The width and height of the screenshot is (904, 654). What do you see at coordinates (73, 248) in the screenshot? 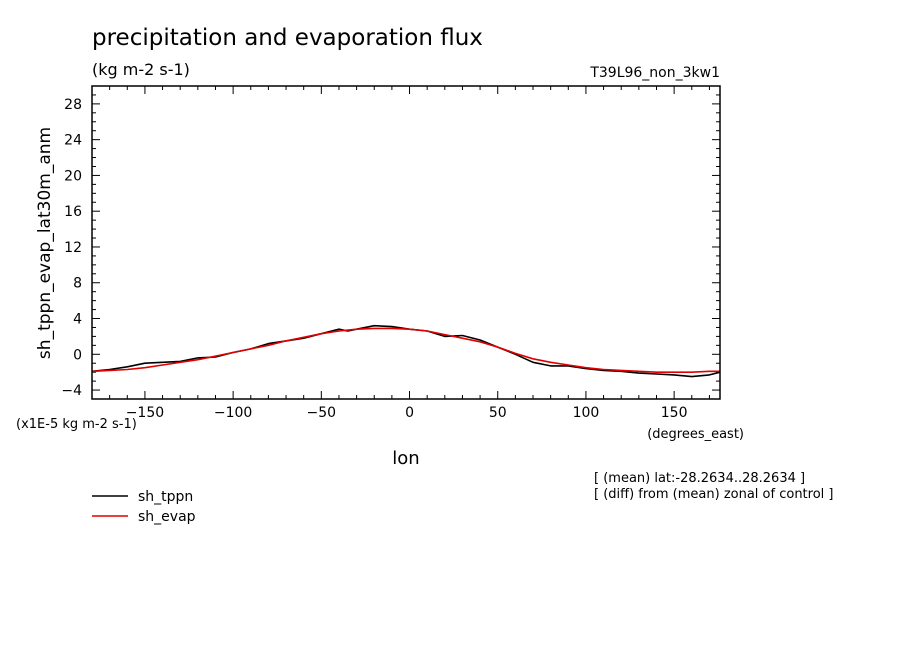
I see `y-tick-label: 12` at bounding box center [73, 248].